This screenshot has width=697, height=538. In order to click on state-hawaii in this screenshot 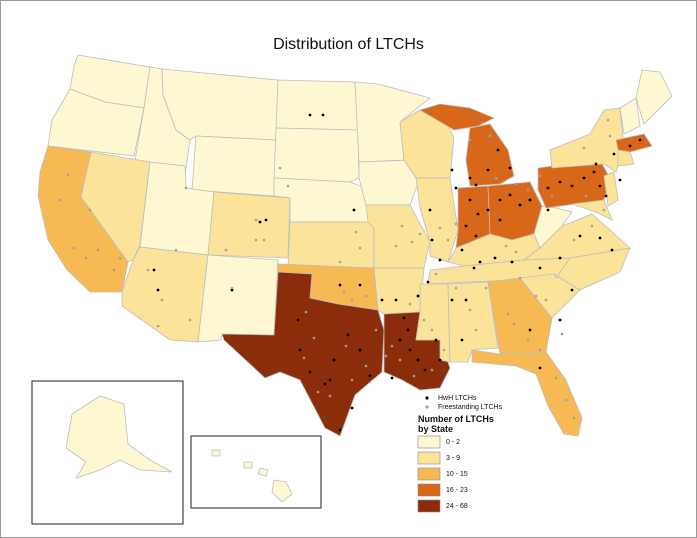, I will do `click(252, 476)`.